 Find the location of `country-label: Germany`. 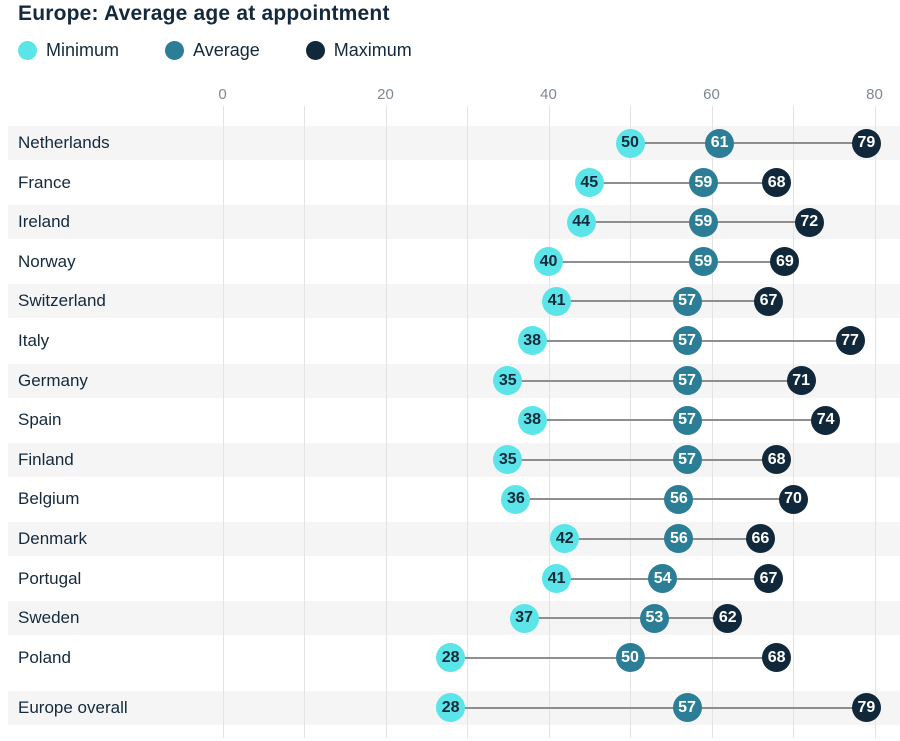

country-label: Germany is located at coordinates (53, 380).